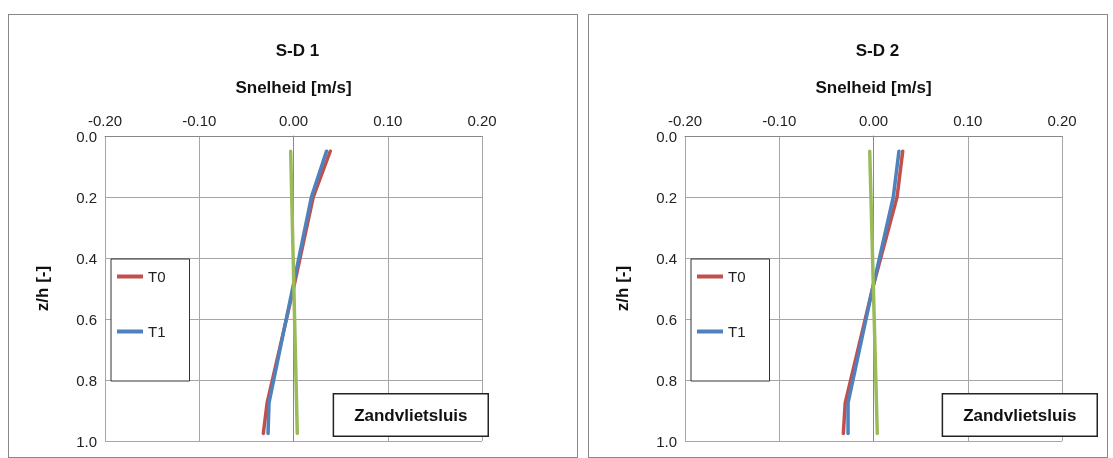 The image size is (1113, 458). Describe the element at coordinates (877, 50) in the screenshot. I see `chart-title: S-D 2` at that location.